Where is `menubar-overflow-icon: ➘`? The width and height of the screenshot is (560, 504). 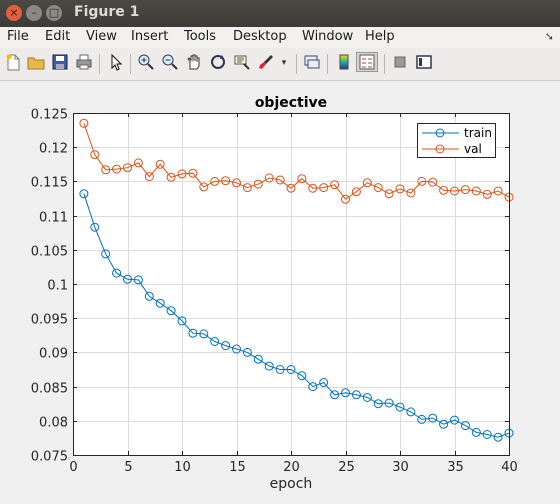
menubar-overflow-icon: ➘ is located at coordinates (549, 36).